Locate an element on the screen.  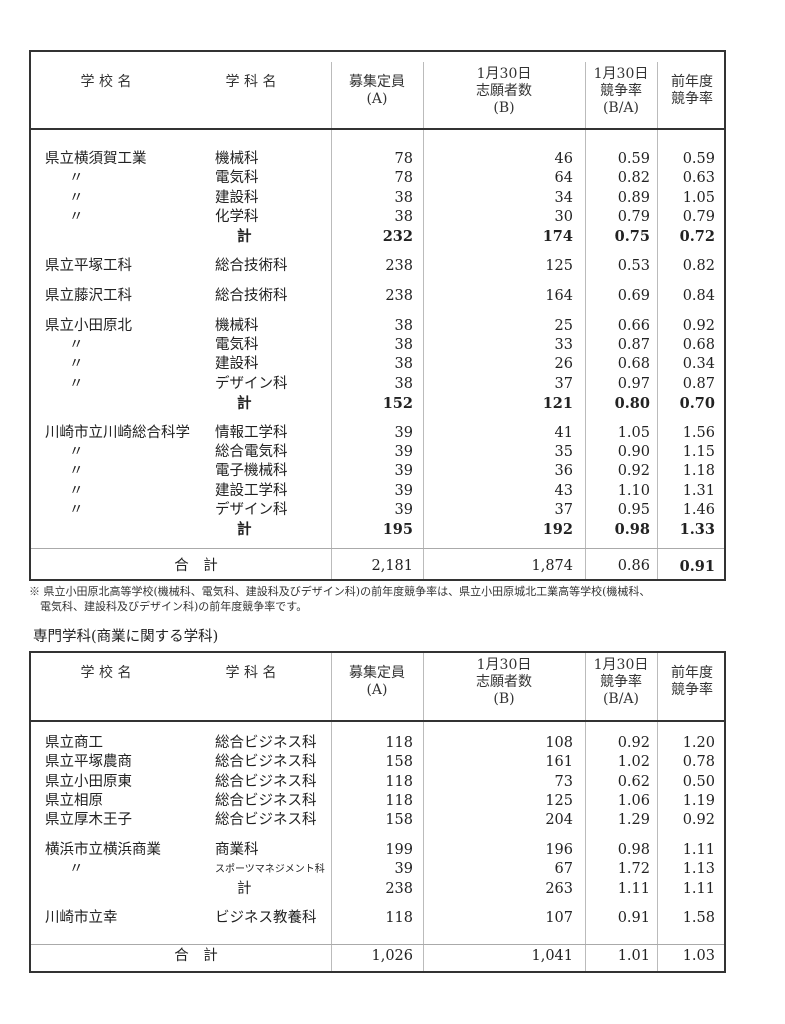
table-row: 横浜市立横浜商業 商業科 199 196 0.98 1.11 is located at coordinates (377, 850).